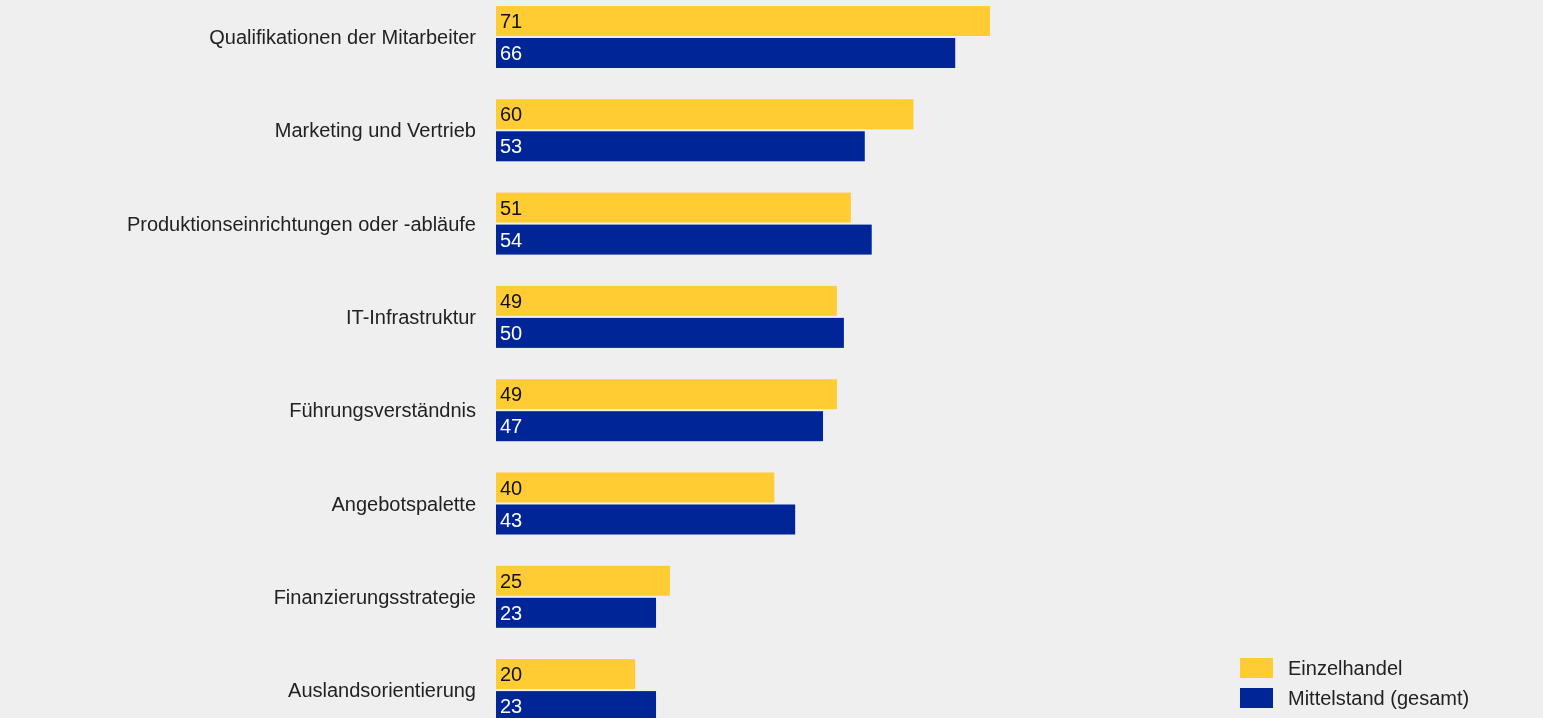 The width and height of the screenshot is (1543, 718). I want to click on y-tick-label: Angebotspalette, so click(403, 503).